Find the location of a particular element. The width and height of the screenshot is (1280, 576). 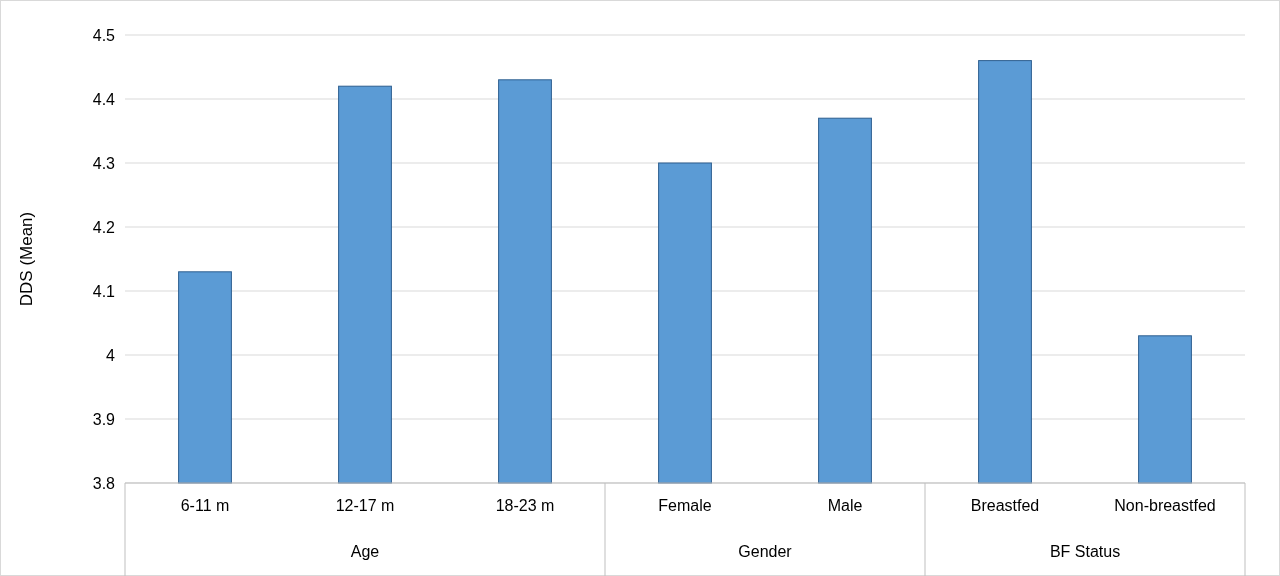

x-tick-label: Breastfed is located at coordinates (1005, 505).